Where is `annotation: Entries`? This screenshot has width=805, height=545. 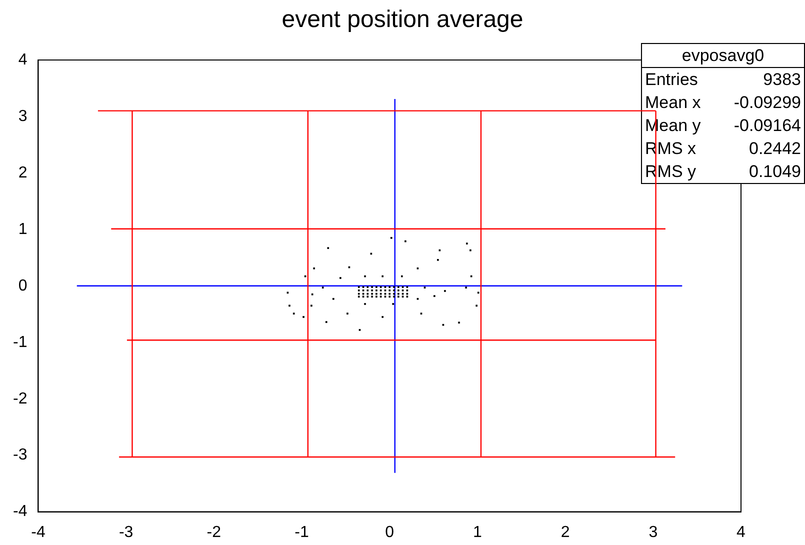 annotation: Entries is located at coordinates (671, 80).